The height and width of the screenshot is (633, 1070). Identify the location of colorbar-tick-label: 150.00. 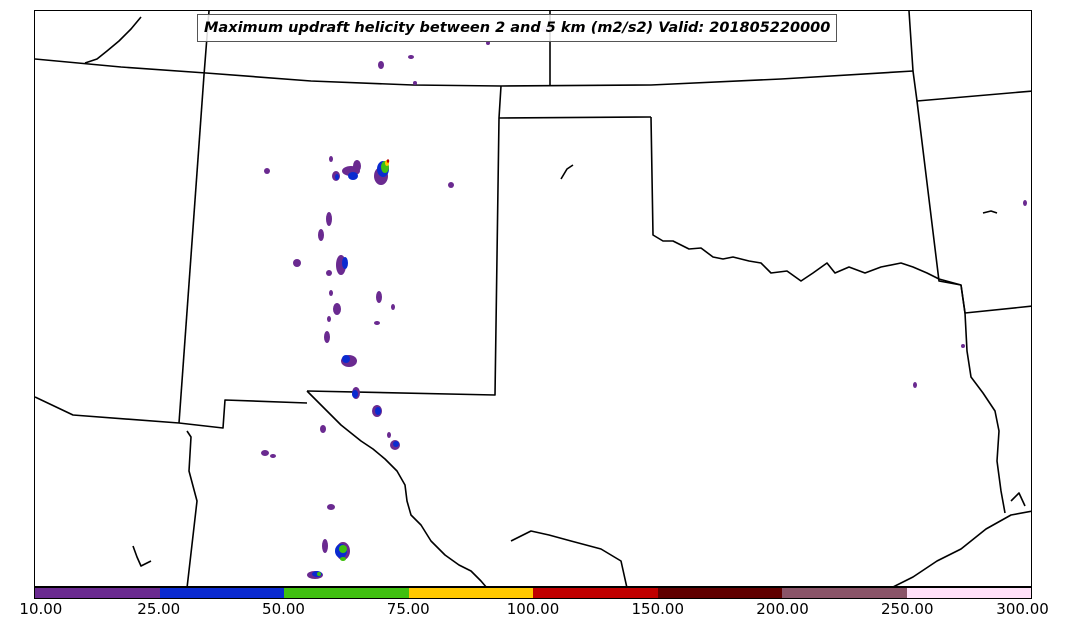
(658, 609).